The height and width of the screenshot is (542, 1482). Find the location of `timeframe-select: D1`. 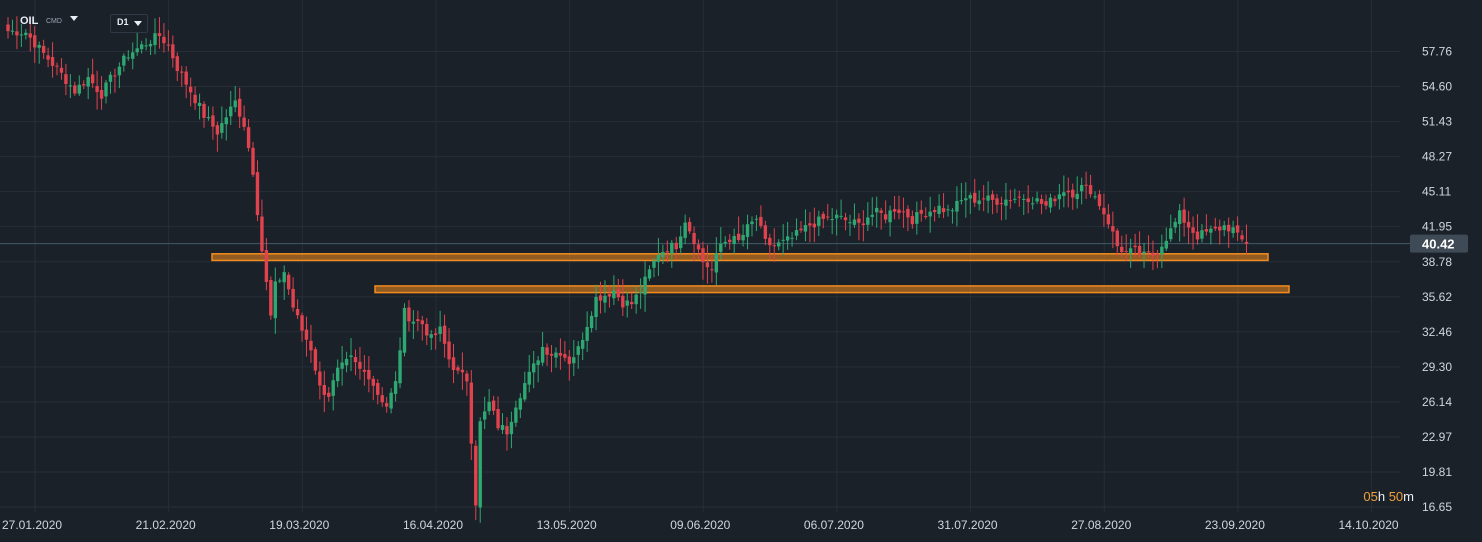

timeframe-select: D1 is located at coordinates (129, 23).